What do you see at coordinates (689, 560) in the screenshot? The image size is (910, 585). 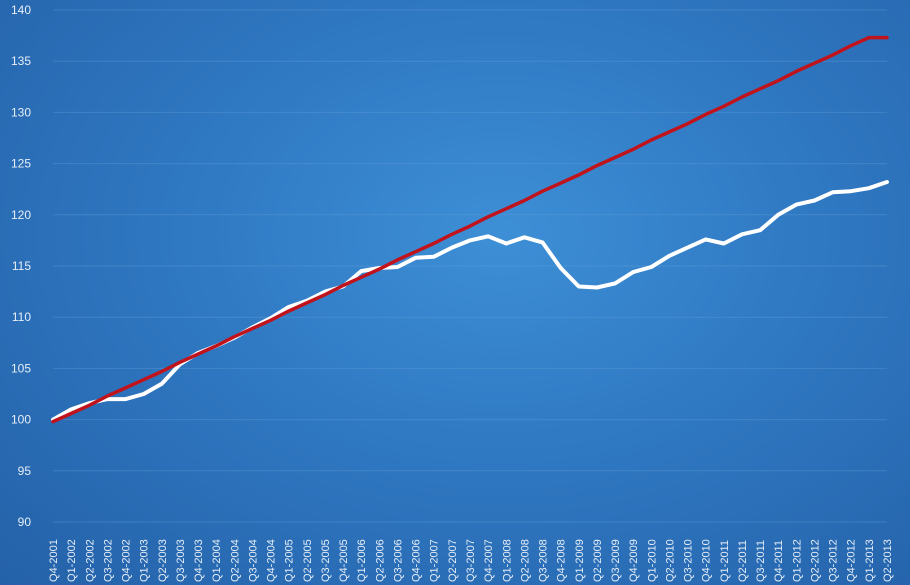 I see `x-tick-label: Q3-2010` at bounding box center [689, 560].